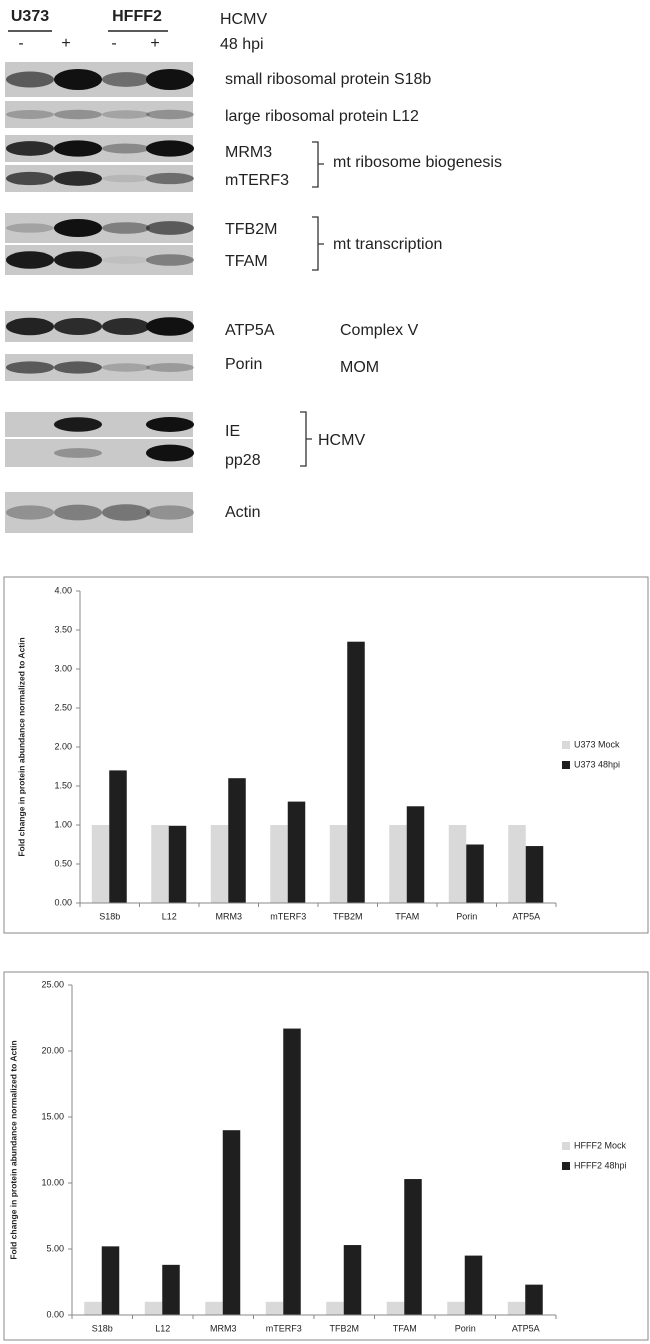 This screenshot has height=1344, width=650. I want to click on y-tick-label: 1.50, so click(63, 785).